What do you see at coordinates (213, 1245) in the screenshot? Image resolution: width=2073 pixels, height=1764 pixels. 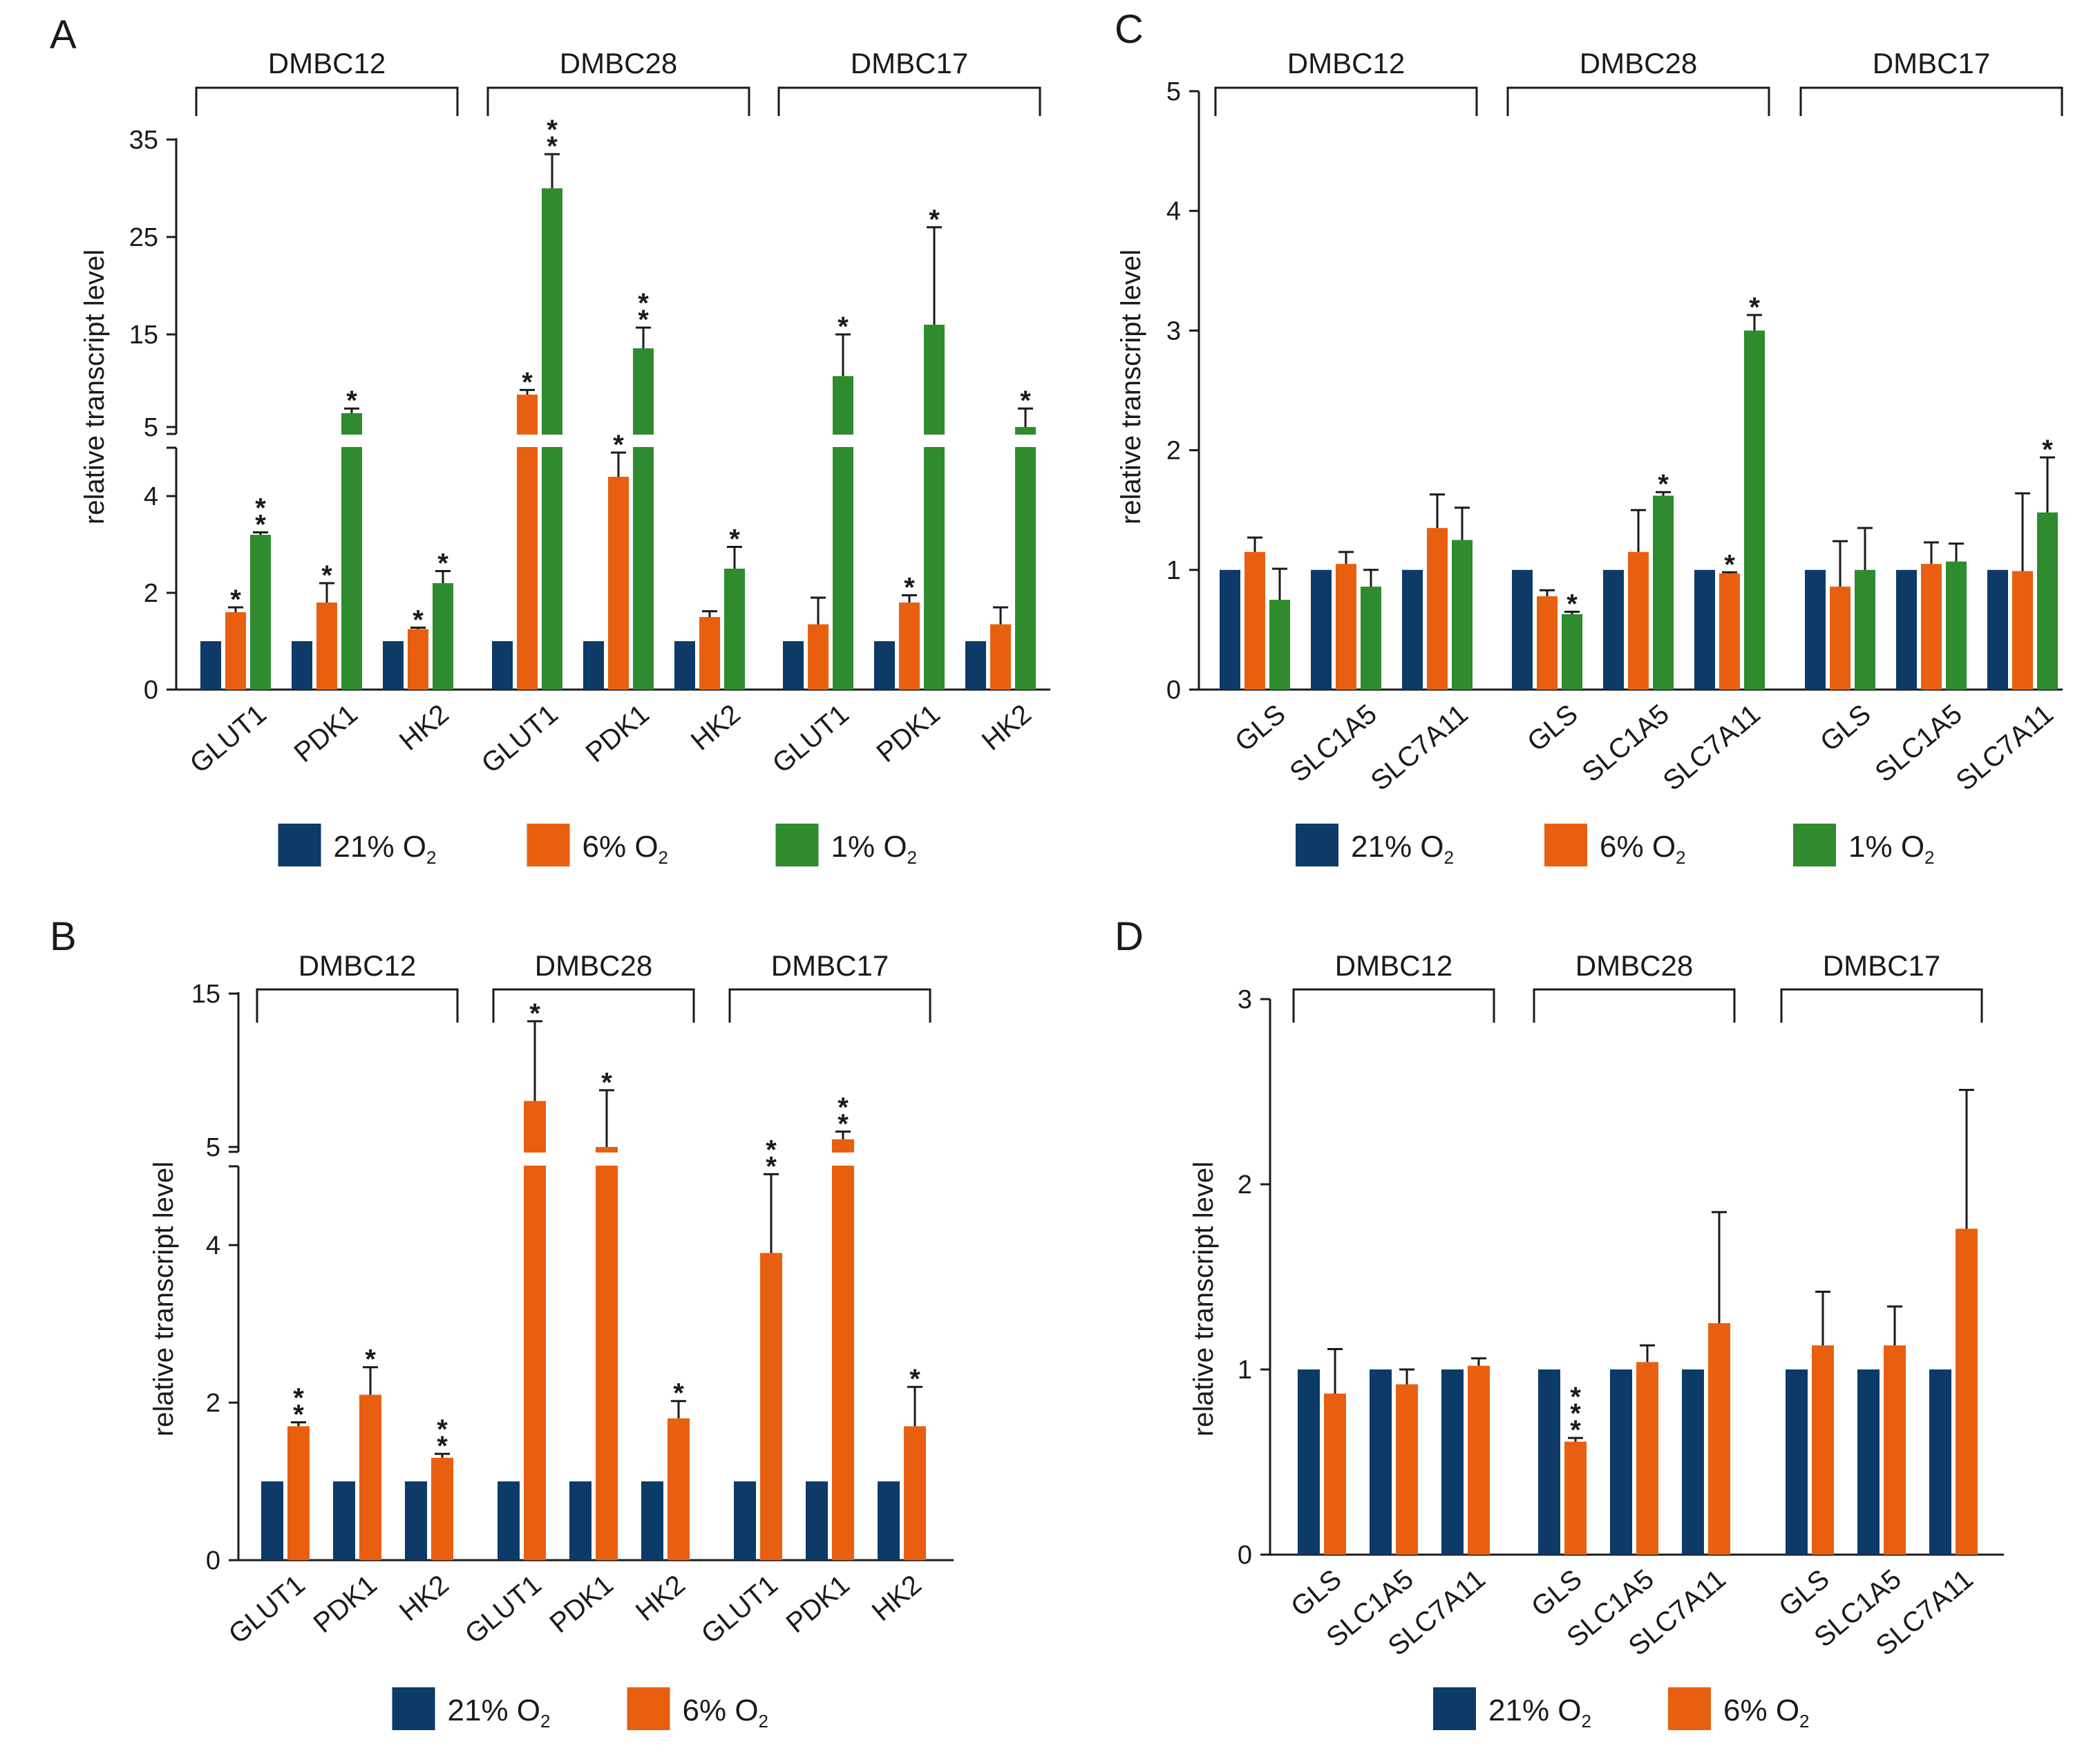 I see `y-tick-label: 4` at bounding box center [213, 1245].